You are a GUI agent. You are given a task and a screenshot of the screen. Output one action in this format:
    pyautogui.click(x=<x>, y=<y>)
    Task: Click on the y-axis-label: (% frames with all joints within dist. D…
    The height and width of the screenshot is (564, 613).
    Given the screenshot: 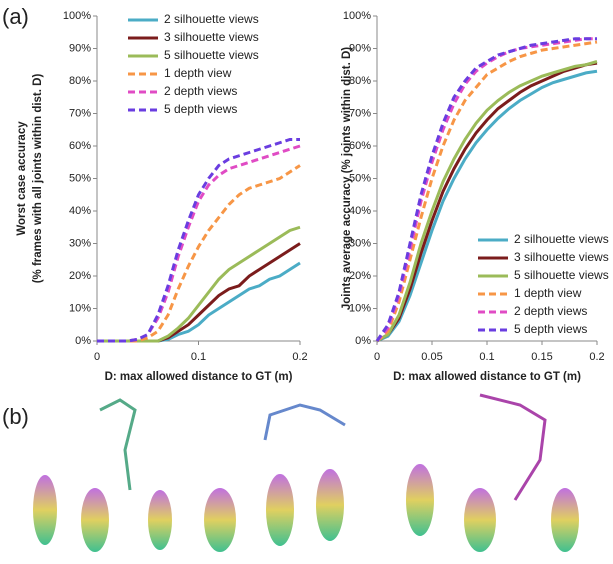 What is the action you would take?
    pyautogui.click(x=38, y=179)
    